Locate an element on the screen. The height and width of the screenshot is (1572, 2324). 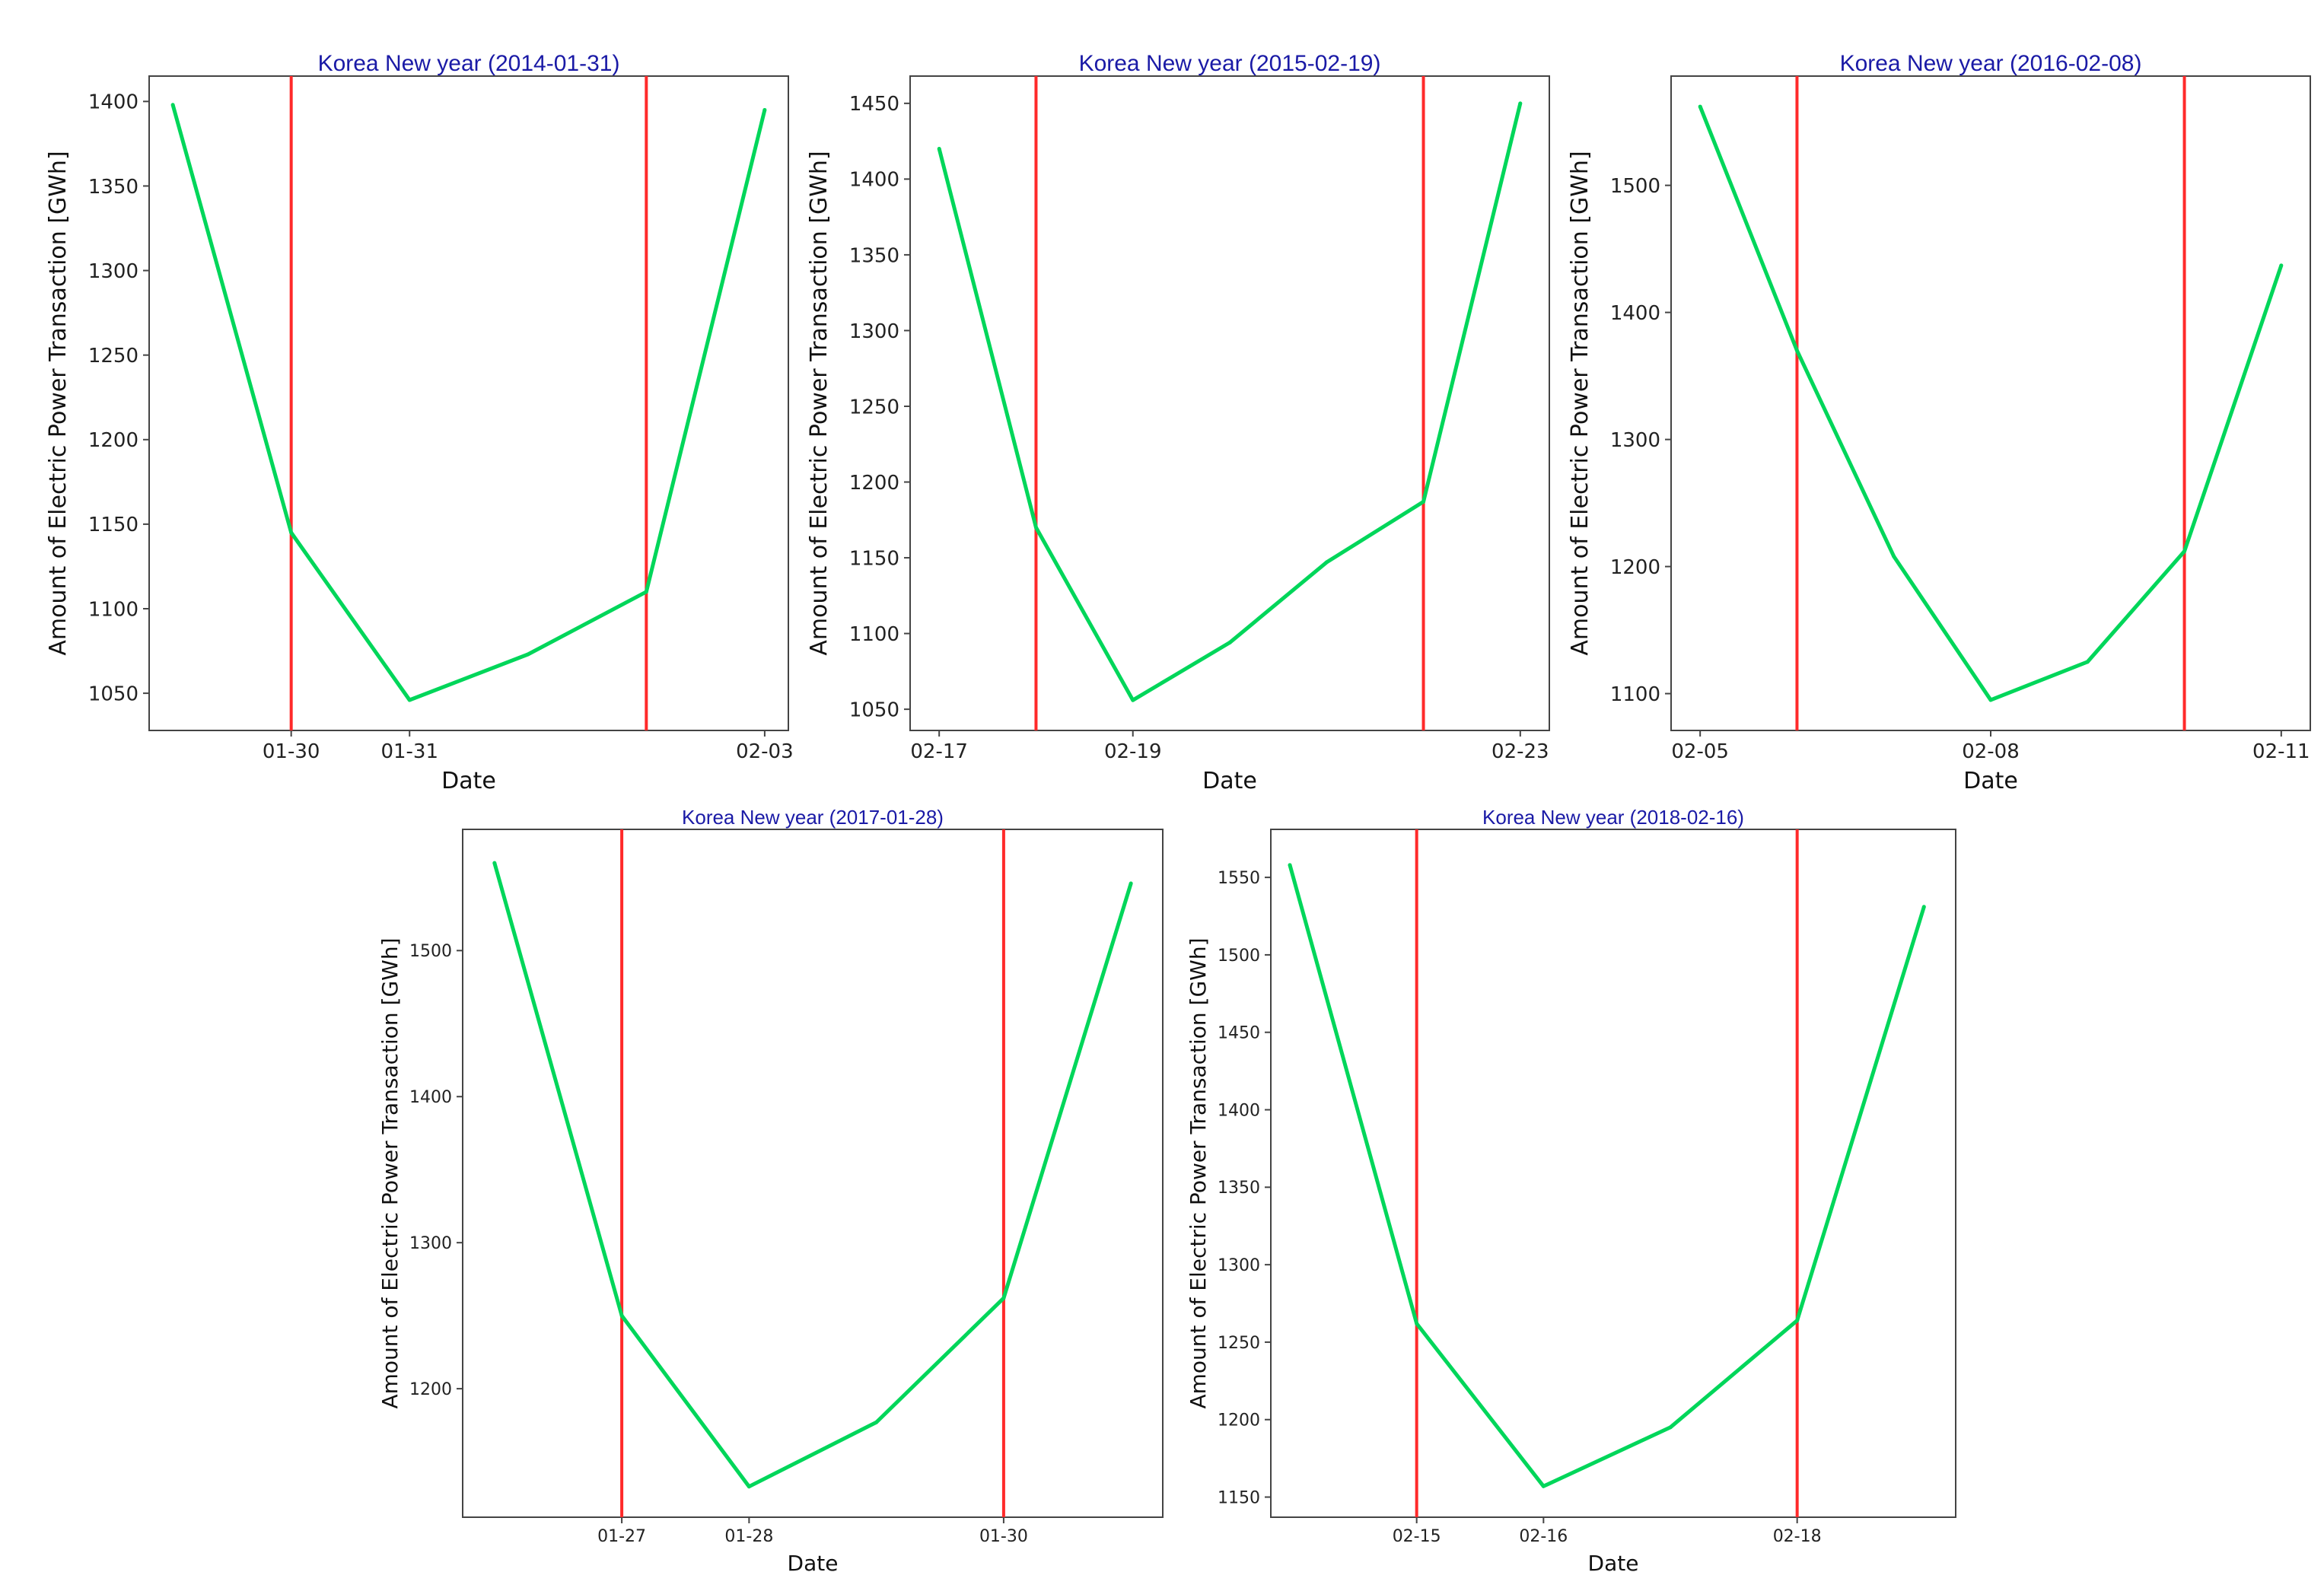
x-tick-label: 02-18 is located at coordinates (1797, 1536).